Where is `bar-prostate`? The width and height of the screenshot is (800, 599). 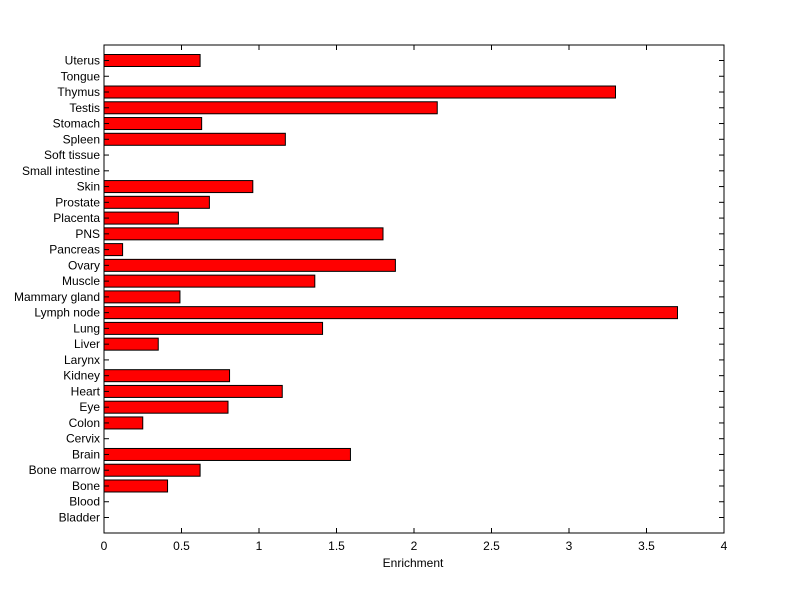 bar-prostate is located at coordinates (156, 202).